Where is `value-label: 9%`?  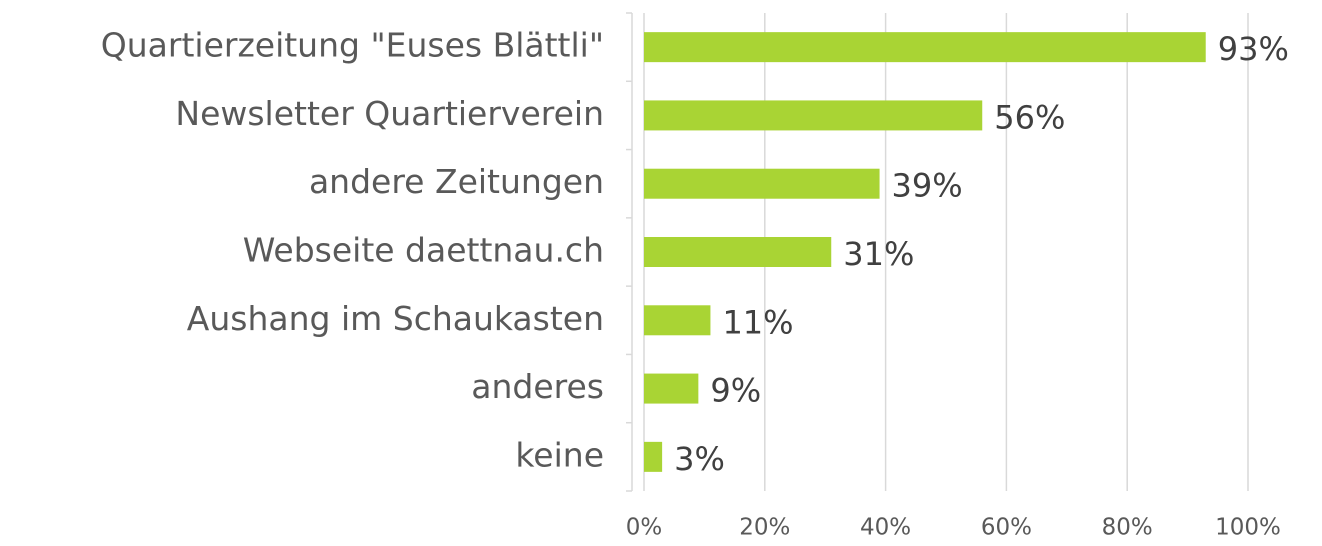
value-label: 9% is located at coordinates (735, 391).